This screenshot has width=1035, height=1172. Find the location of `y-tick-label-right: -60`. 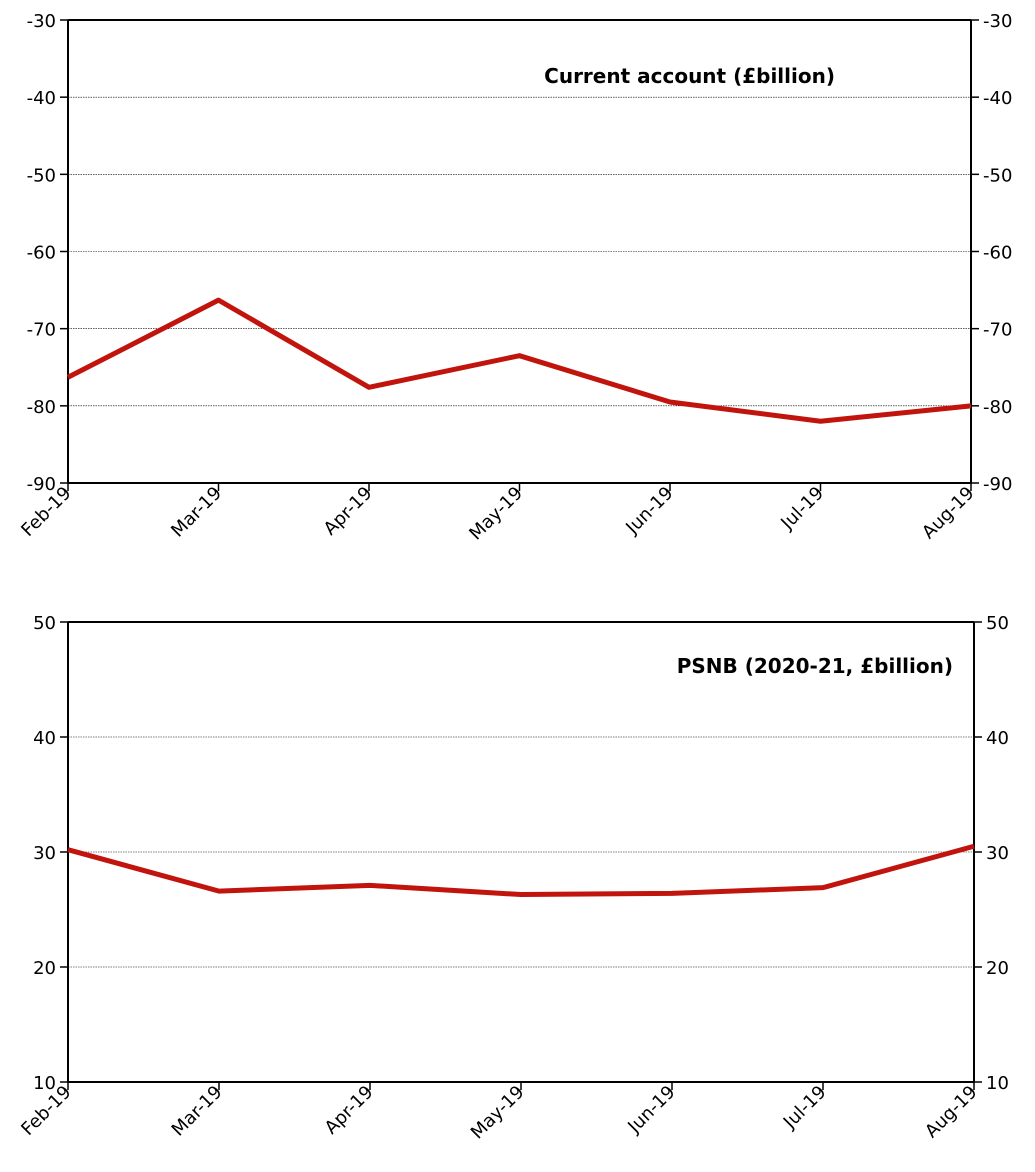

y-tick-label-right: -60 is located at coordinates (997, 253).